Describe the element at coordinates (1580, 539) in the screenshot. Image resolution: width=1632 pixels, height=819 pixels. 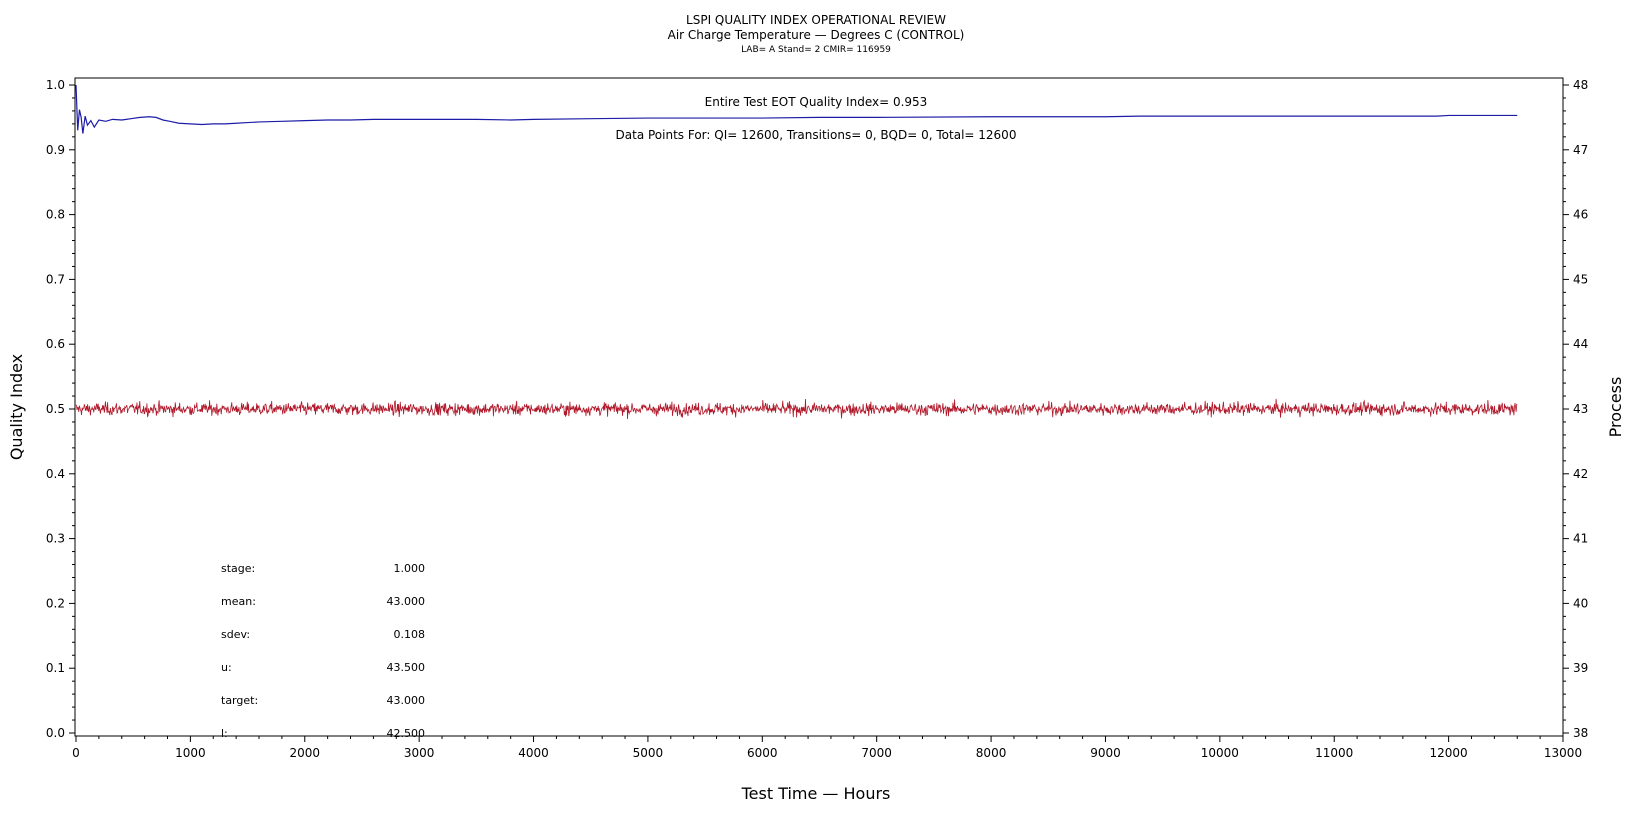
I see `y2-tick-label: 41` at that location.